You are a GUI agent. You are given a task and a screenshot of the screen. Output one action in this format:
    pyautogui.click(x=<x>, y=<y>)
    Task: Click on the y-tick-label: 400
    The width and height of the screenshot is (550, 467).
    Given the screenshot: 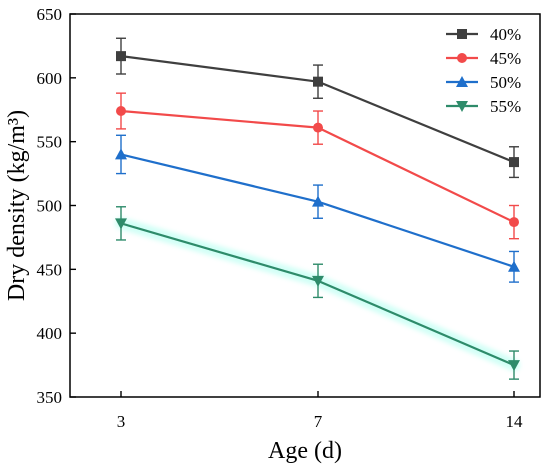 What is the action you would take?
    pyautogui.click(x=50, y=333)
    